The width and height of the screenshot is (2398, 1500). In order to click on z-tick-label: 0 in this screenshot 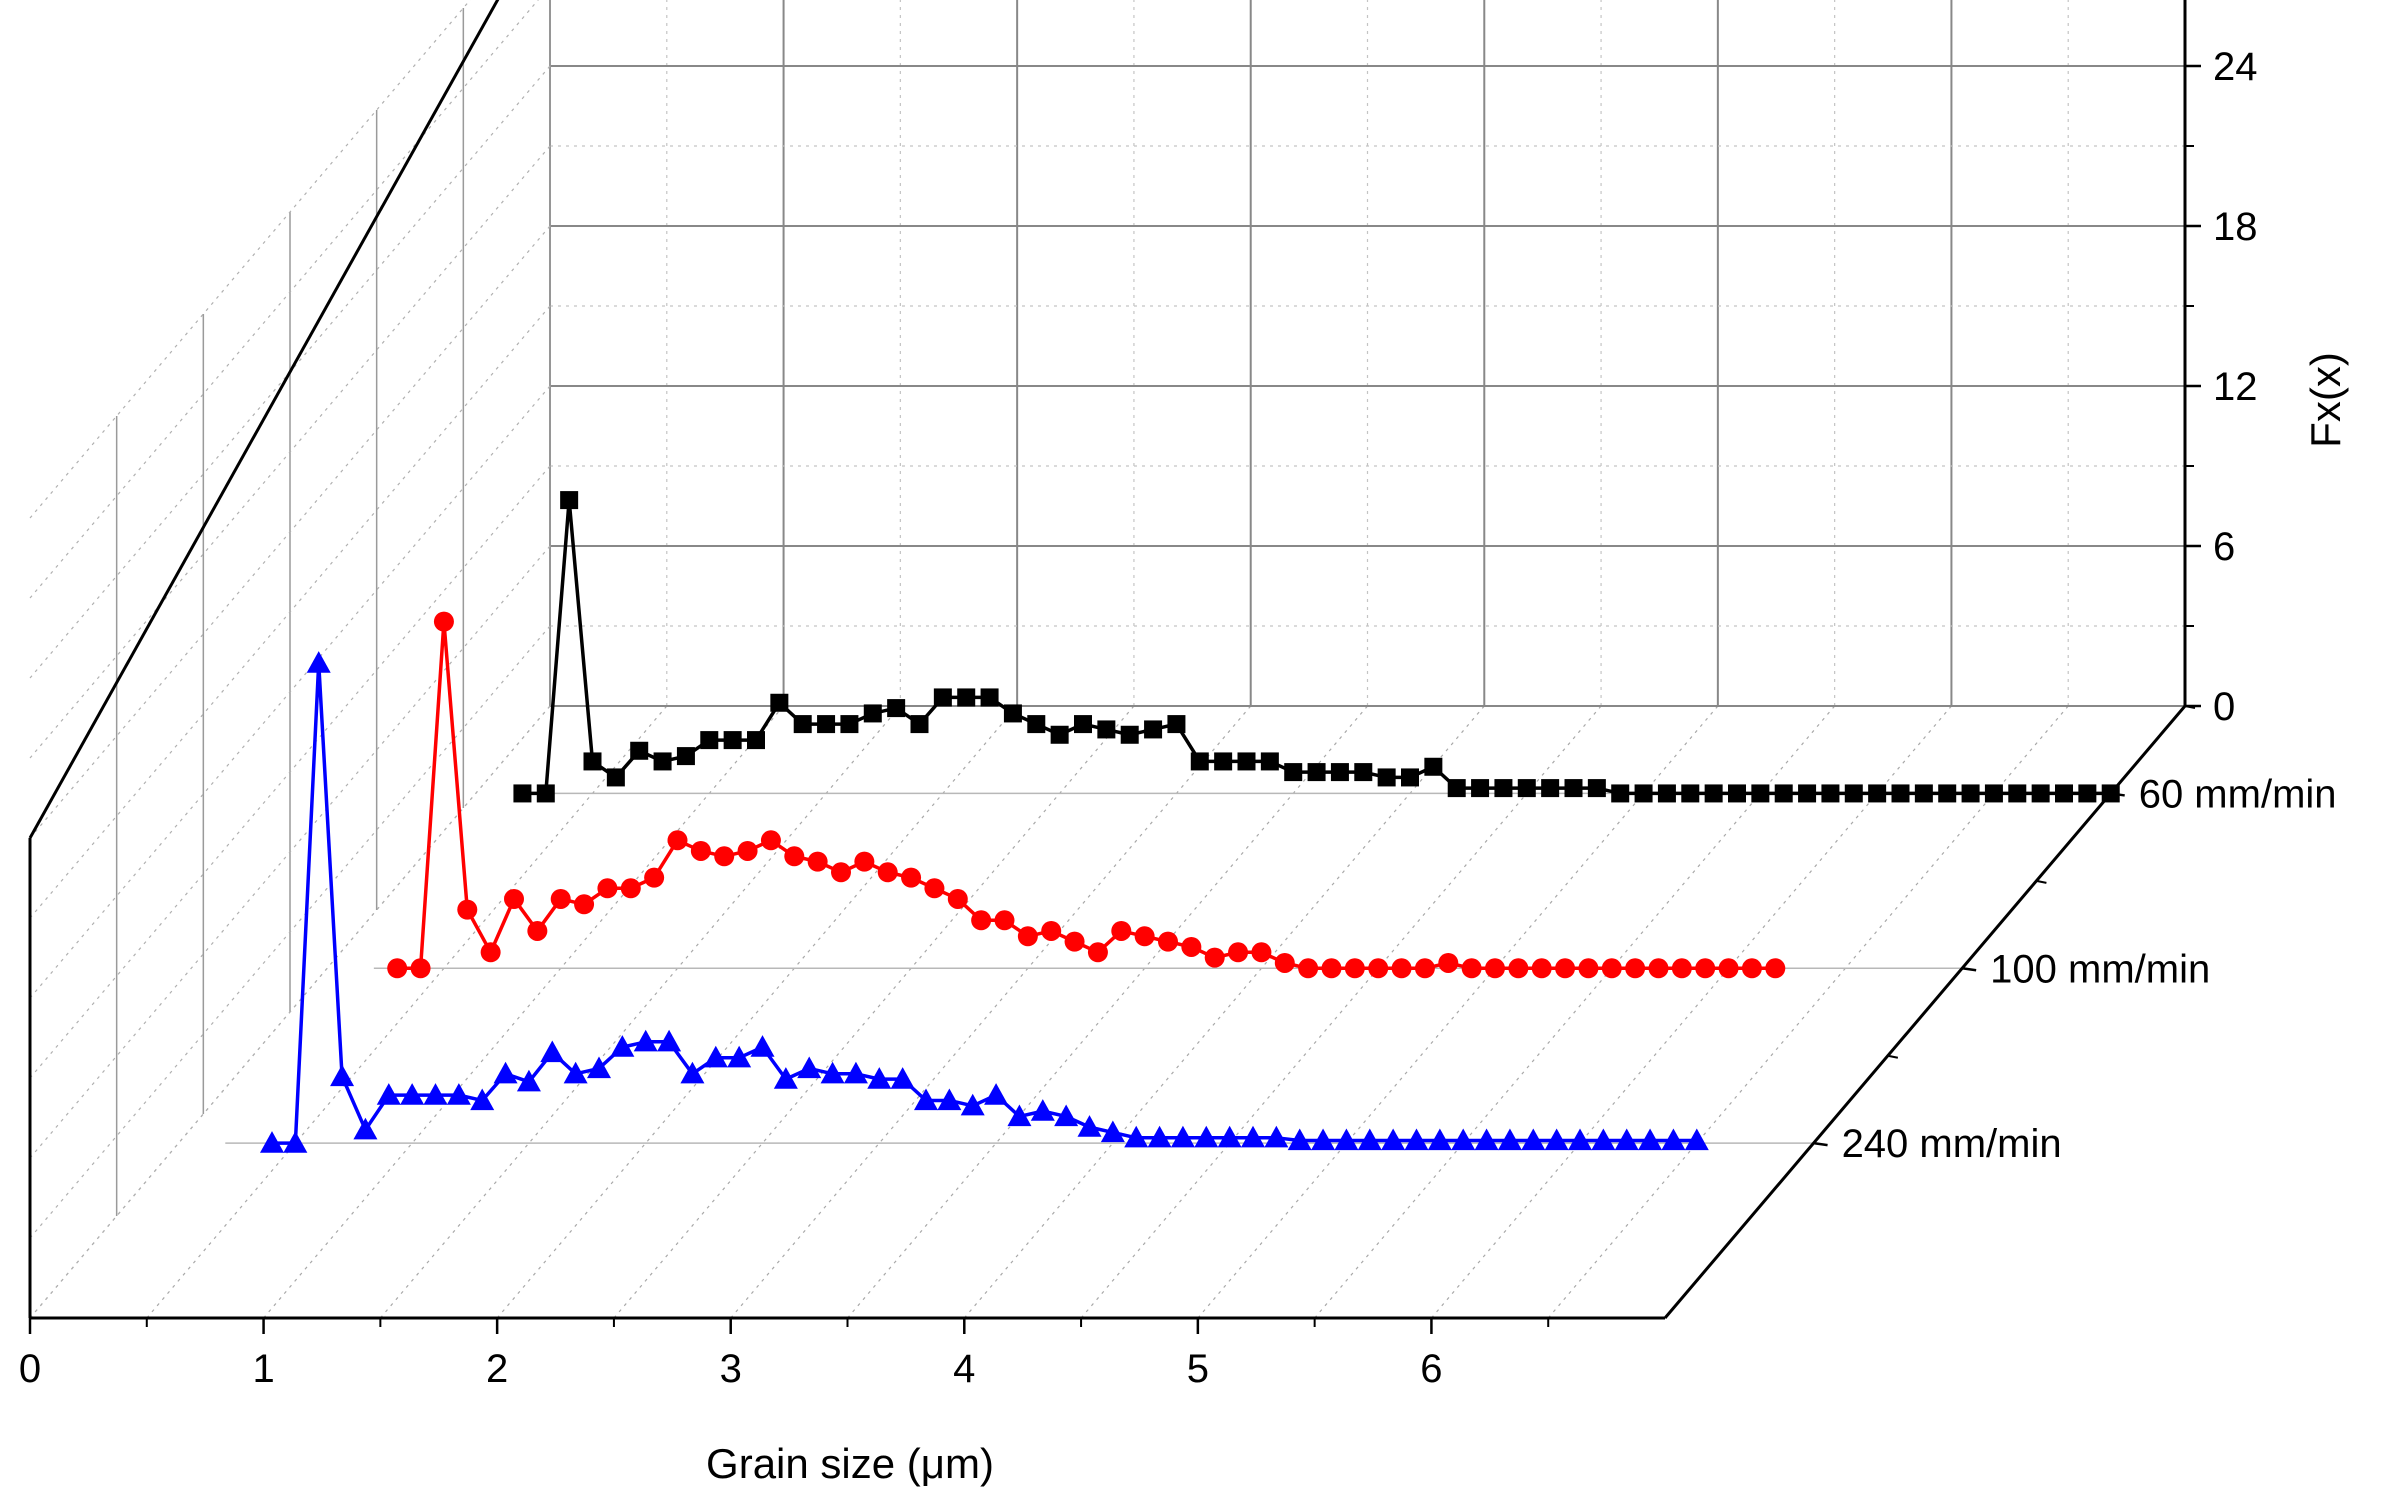, I will do `click(2224, 707)`.